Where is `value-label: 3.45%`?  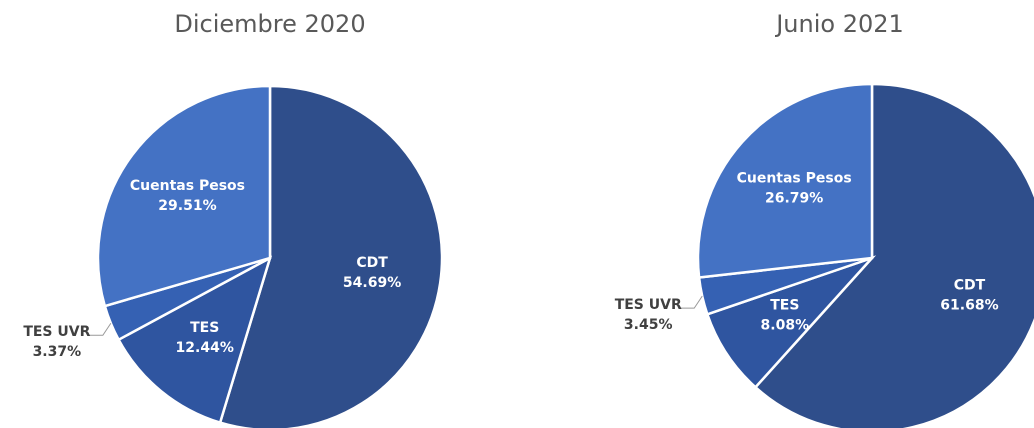
value-label: 3.45% is located at coordinates (648, 325).